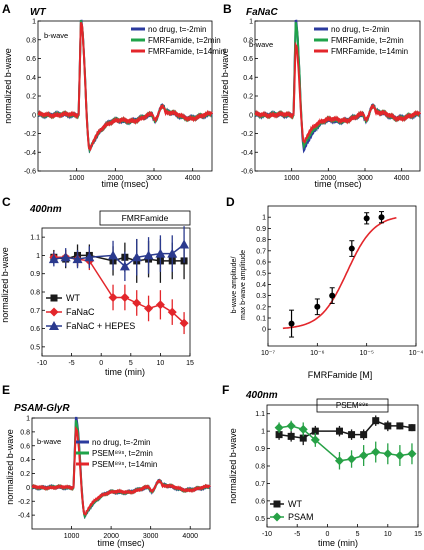 The image size is (424, 550). I want to click on legend-label-psem-2min: PSEM⁸⁹ˢ, t=2min, so click(122, 453).